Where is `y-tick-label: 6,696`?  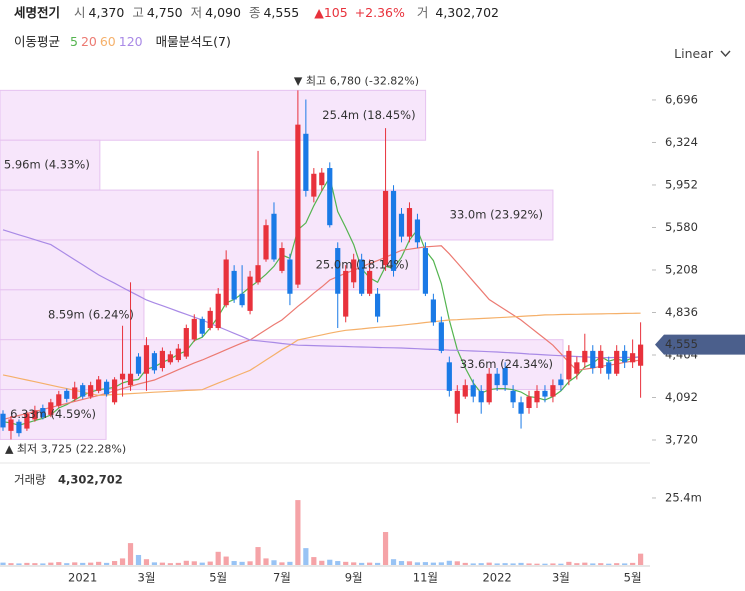 y-tick-label: 6,696 is located at coordinates (681, 99).